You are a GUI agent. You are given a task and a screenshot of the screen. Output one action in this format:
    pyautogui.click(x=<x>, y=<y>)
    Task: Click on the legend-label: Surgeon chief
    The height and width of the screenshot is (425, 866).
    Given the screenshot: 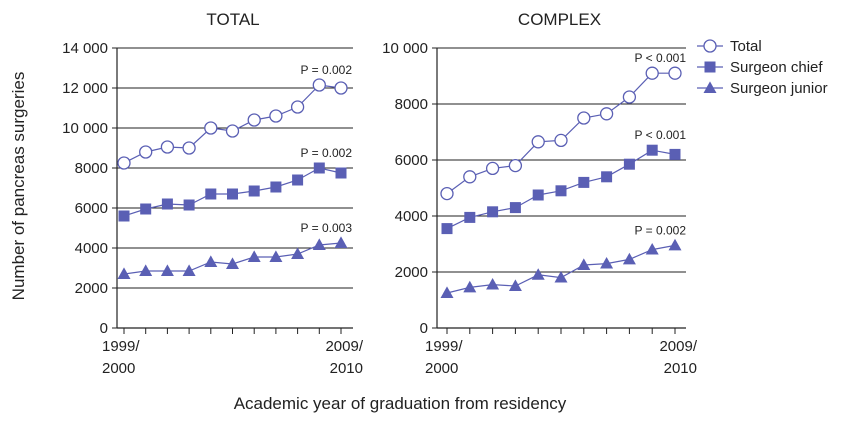 What is the action you would take?
    pyautogui.click(x=776, y=67)
    